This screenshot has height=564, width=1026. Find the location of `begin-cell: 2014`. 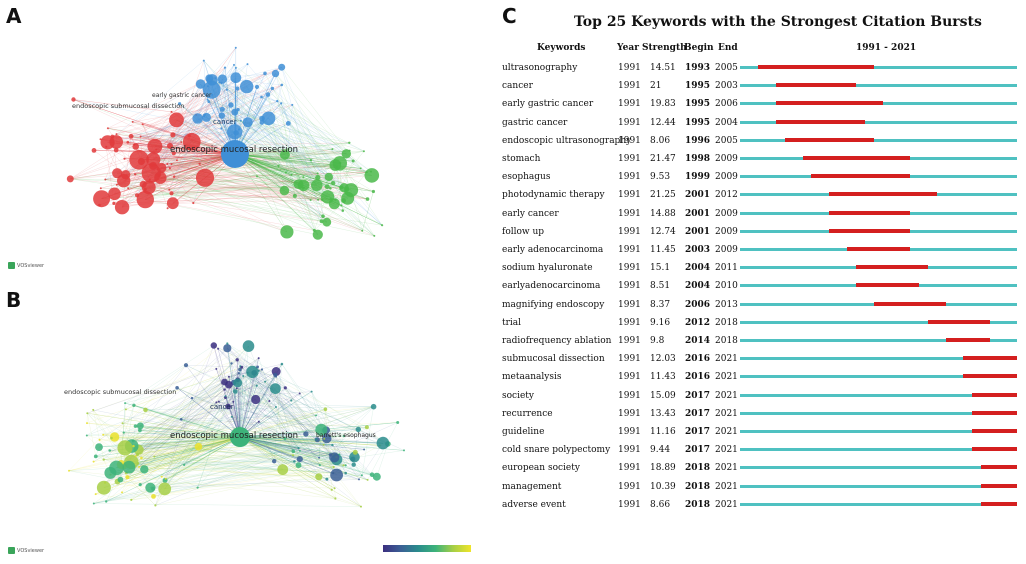

begin-cell: 2014 is located at coordinates (698, 341).